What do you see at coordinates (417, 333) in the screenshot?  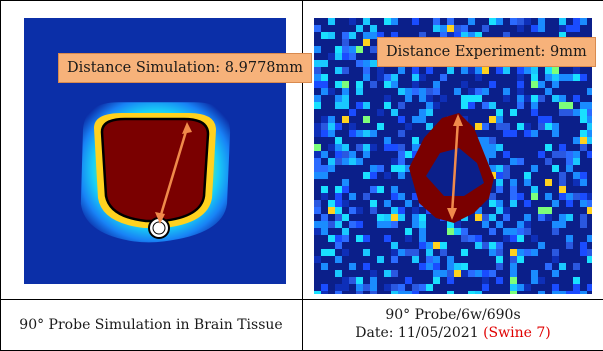 I see `experiment-date: Date: 11/05/2021` at bounding box center [417, 333].